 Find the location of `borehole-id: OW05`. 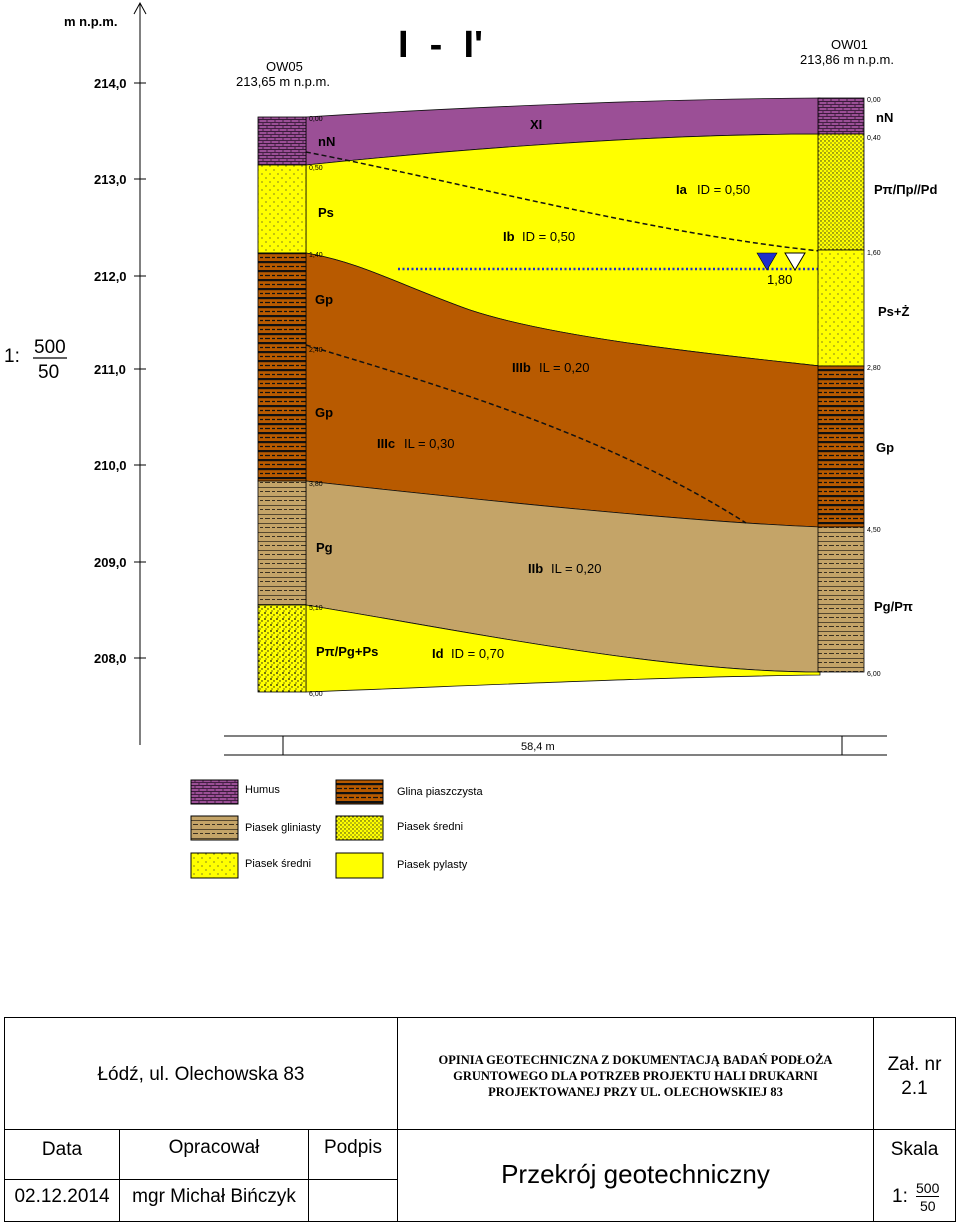

borehole-id: OW05 is located at coordinates (284, 66).